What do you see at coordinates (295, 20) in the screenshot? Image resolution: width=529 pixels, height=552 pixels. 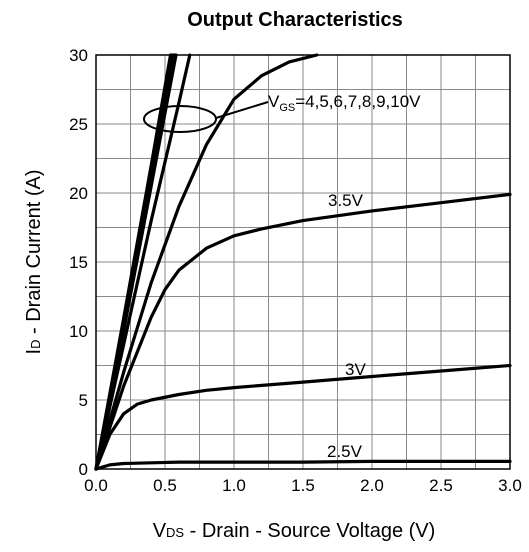 I see `chart-title: Output Characteristics` at bounding box center [295, 20].